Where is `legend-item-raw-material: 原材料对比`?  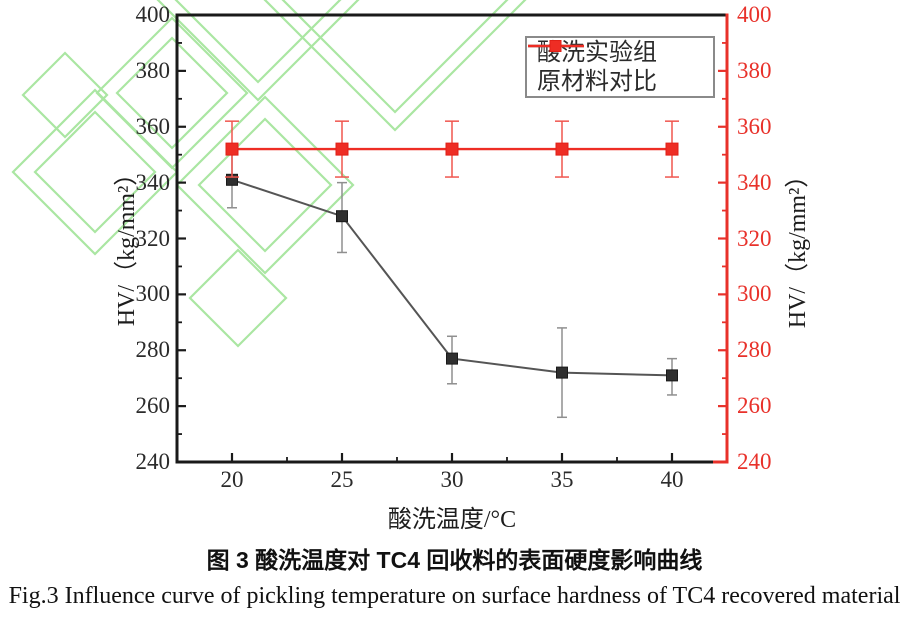 legend-item-raw-material: 原材料对比 is located at coordinates (620, 68).